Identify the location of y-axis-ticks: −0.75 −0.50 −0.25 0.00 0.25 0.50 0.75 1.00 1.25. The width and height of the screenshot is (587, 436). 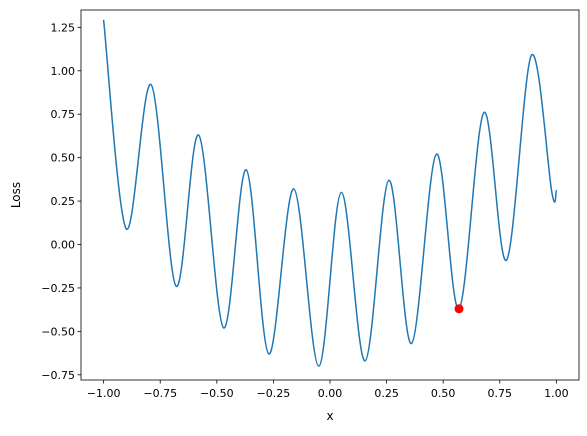
(61, 201).